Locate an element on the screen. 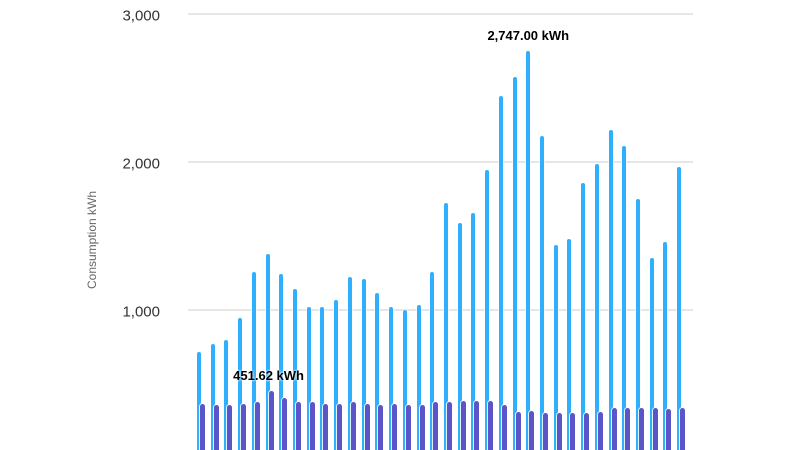 The image size is (800, 450). y-tick-label: 3,000 is located at coordinates (141, 16).